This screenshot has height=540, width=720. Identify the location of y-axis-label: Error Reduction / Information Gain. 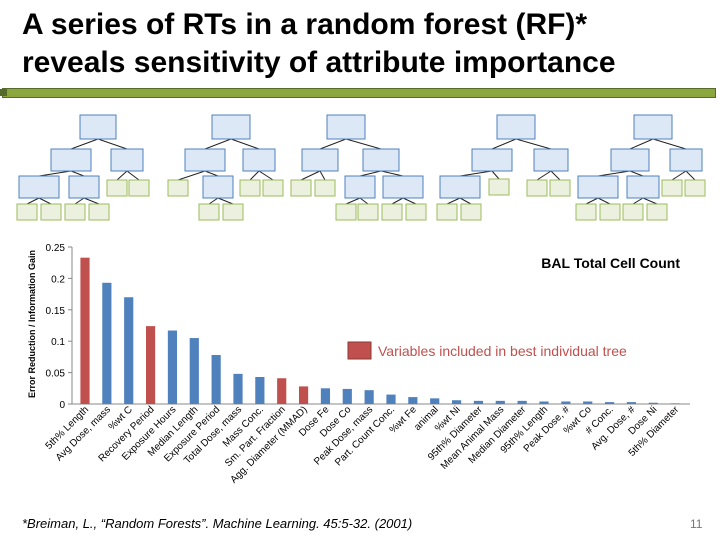
(32, 324).